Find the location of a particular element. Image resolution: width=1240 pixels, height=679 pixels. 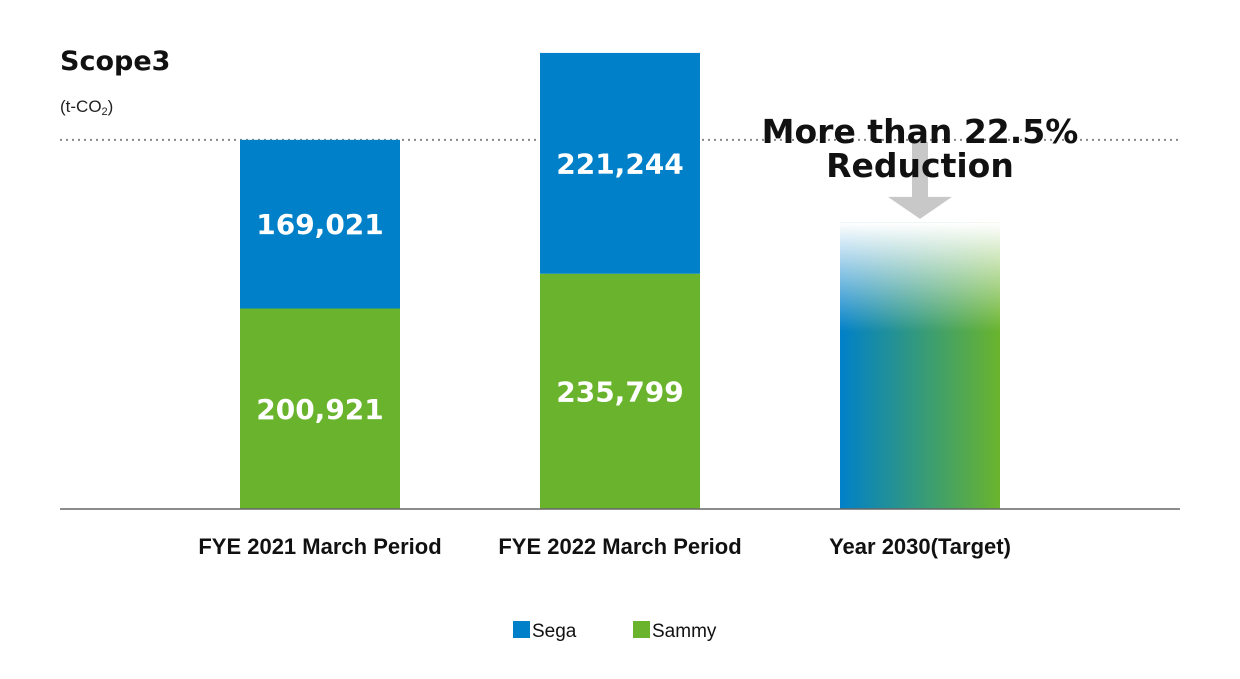

down-arrow-shaft is located at coordinates (920, 169).